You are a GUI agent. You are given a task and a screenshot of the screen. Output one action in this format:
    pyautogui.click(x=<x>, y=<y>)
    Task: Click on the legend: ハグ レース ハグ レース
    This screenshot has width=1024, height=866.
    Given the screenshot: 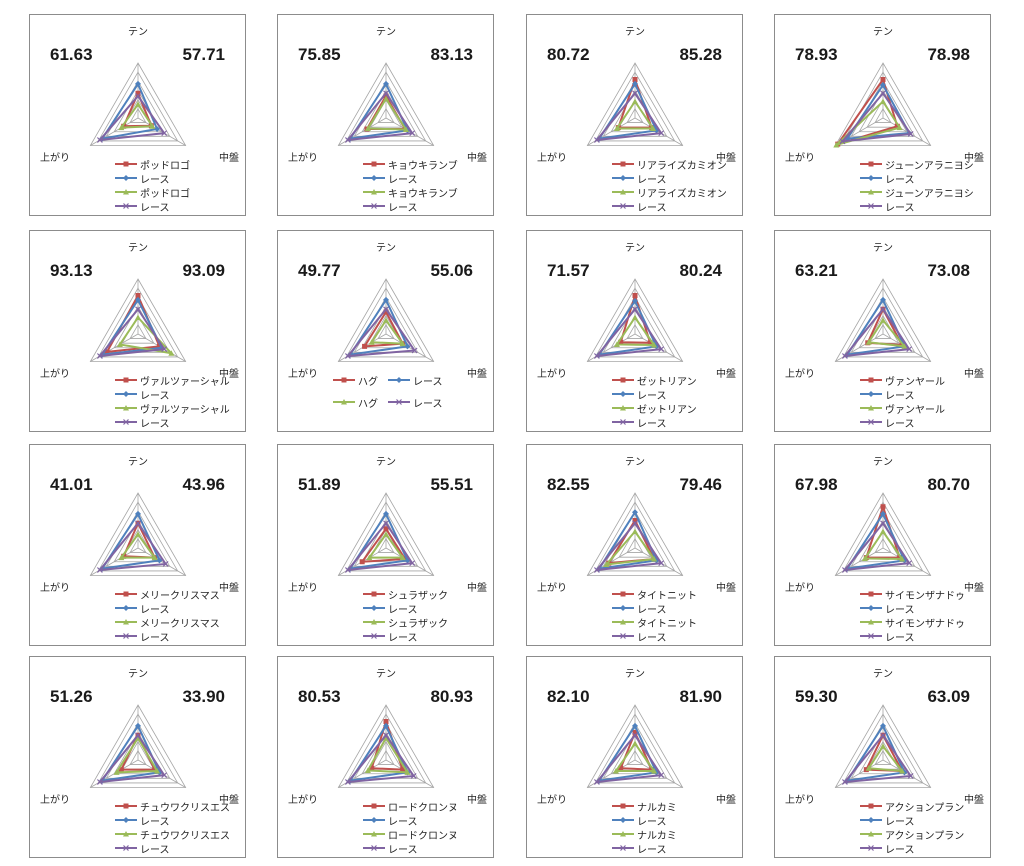 What is the action you would take?
    pyautogui.click(x=408, y=395)
    